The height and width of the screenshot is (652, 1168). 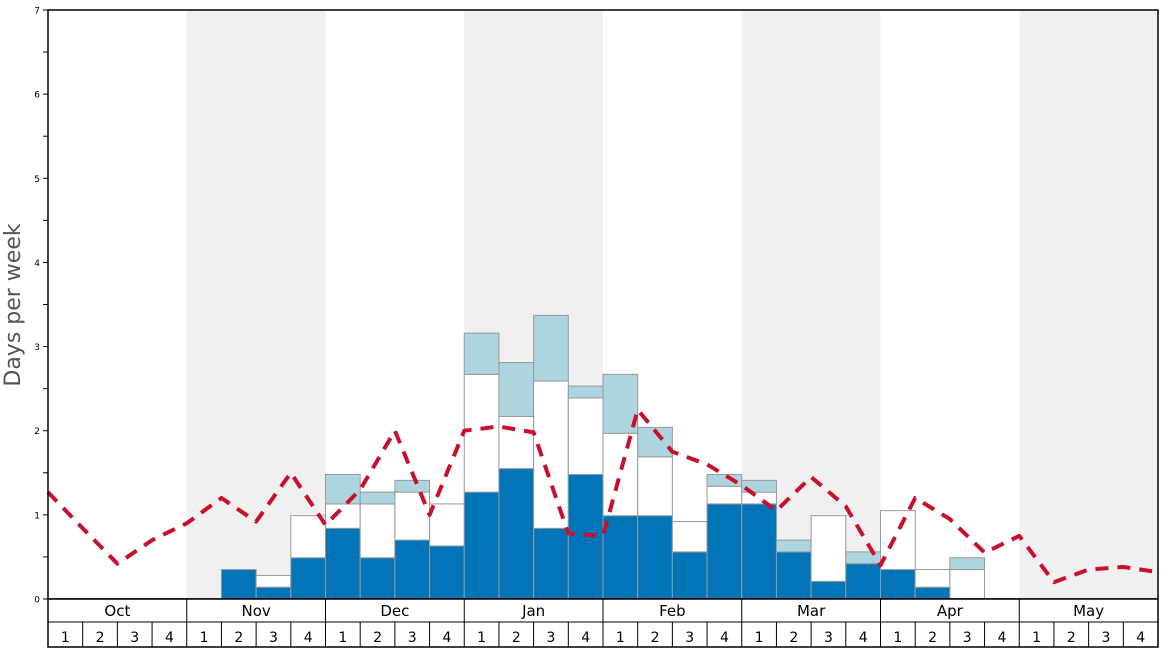 I want to click on month-label: Nov, so click(x=255, y=611).